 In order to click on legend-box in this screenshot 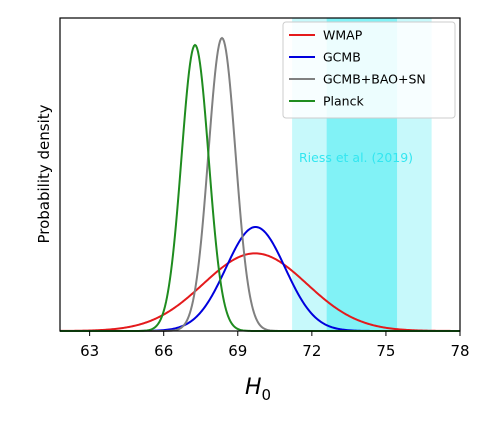, I will do `click(369, 70)`.